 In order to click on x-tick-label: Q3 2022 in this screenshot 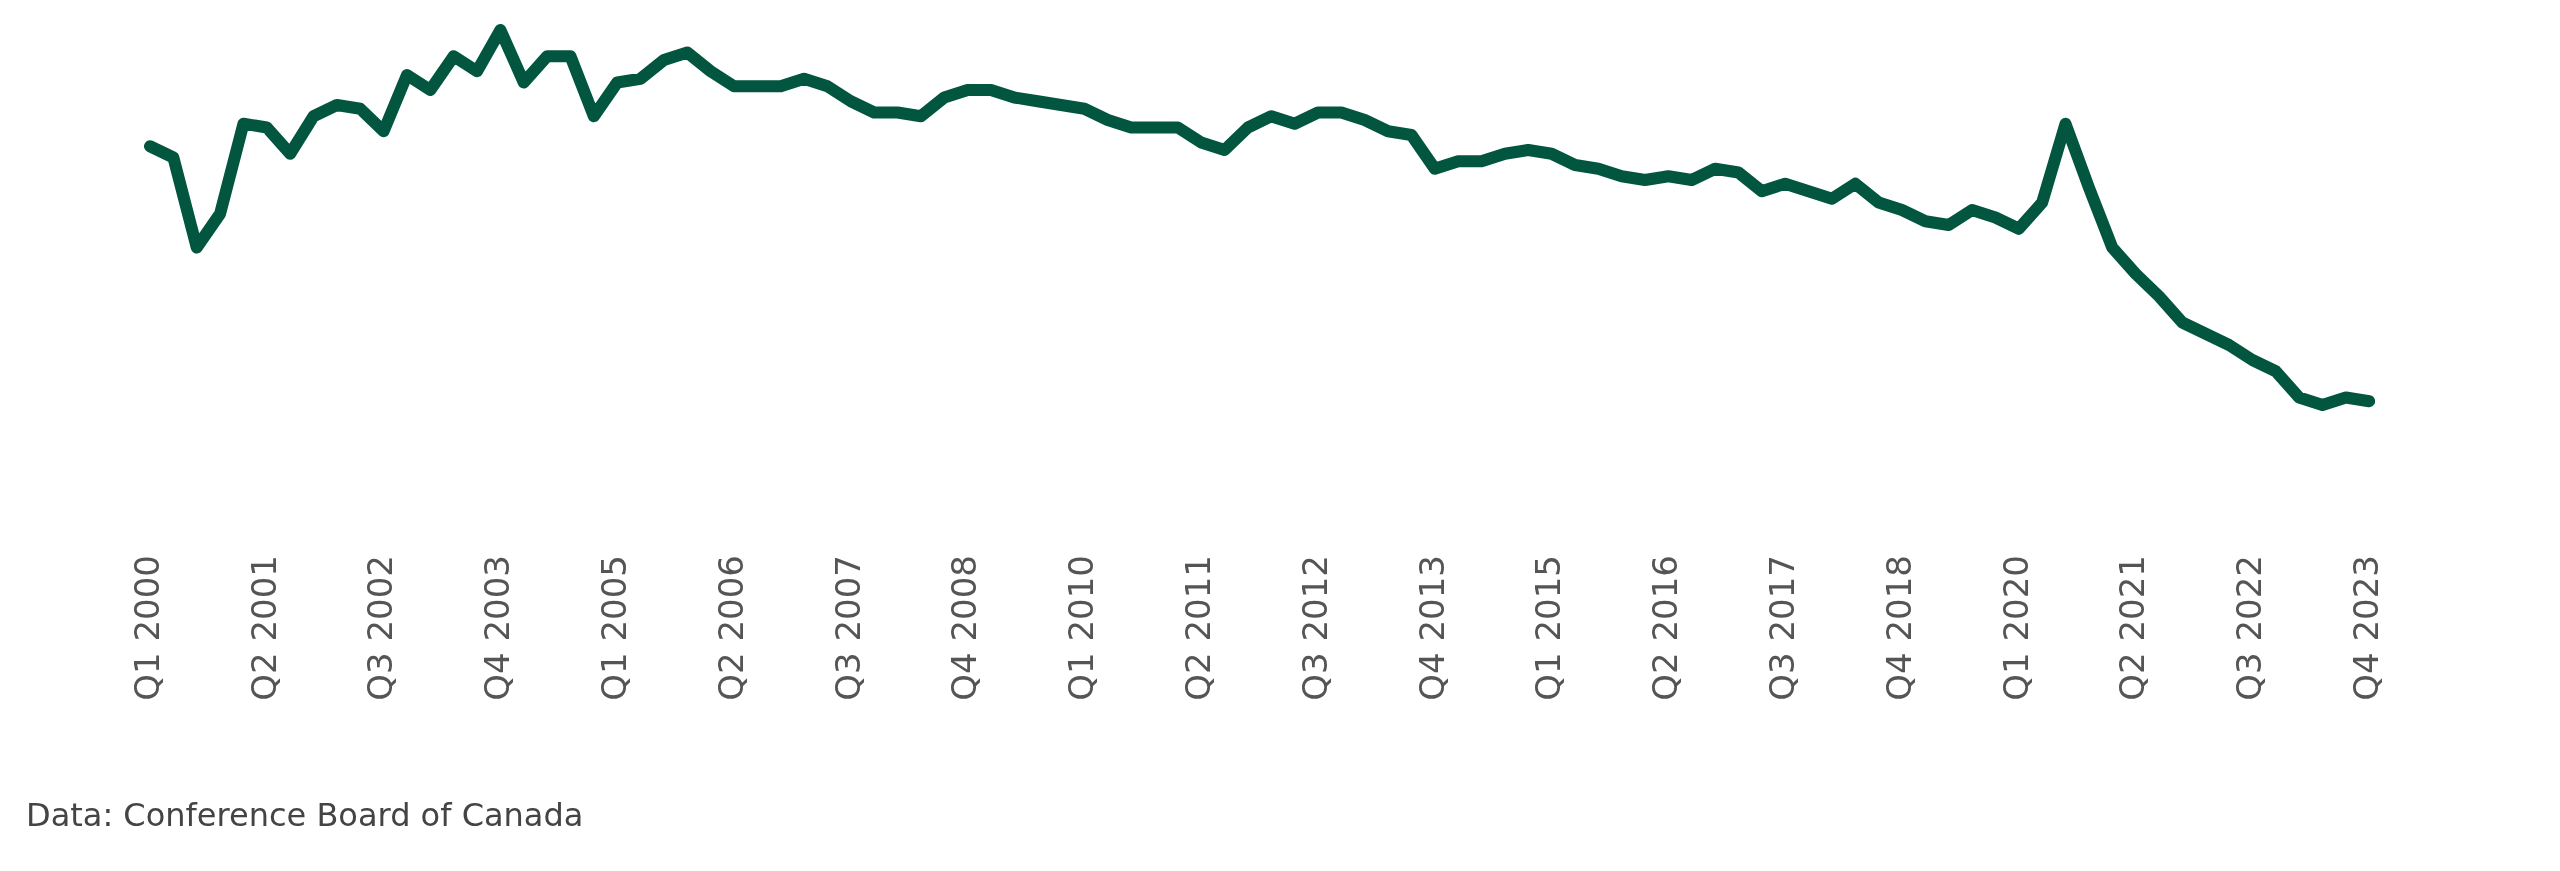, I will do `click(2249, 628)`.